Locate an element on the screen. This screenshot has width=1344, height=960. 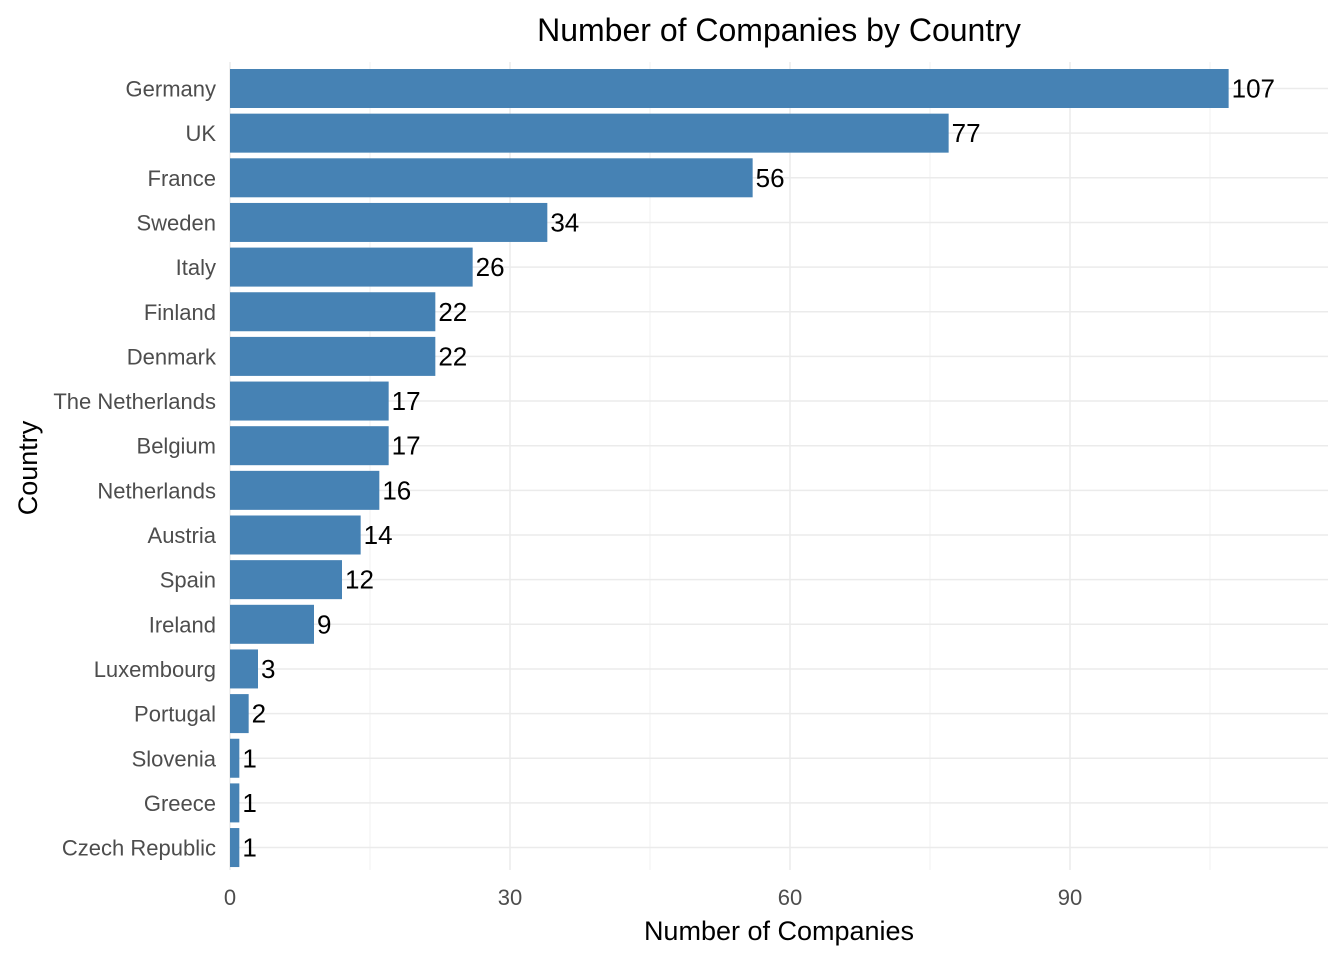
bar-value-label: 77 is located at coordinates (966, 133).